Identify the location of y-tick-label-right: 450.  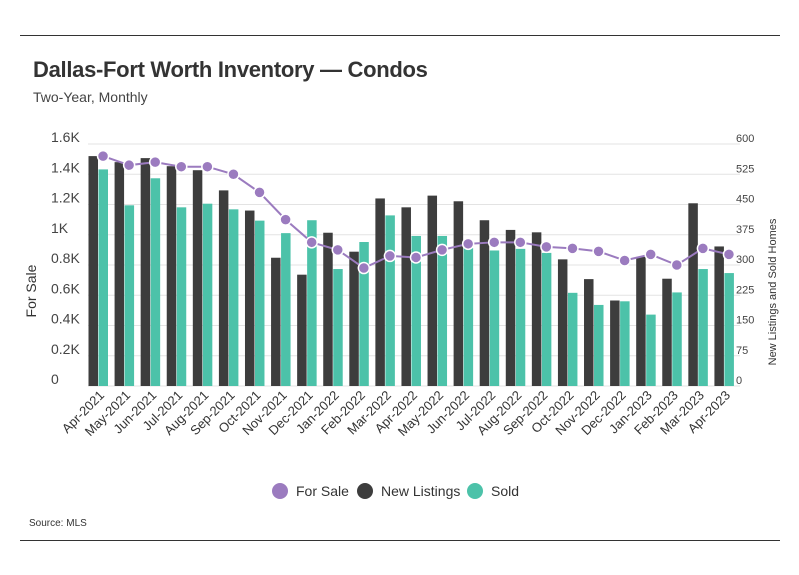
(745, 200).